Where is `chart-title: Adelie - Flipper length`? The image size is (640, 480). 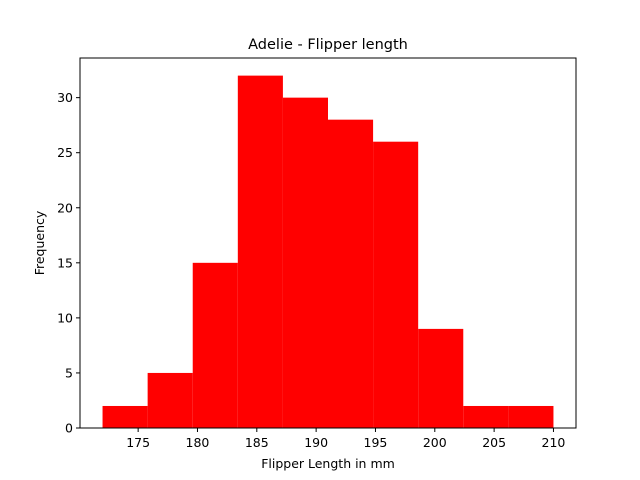 chart-title: Adelie - Flipper length is located at coordinates (328, 45).